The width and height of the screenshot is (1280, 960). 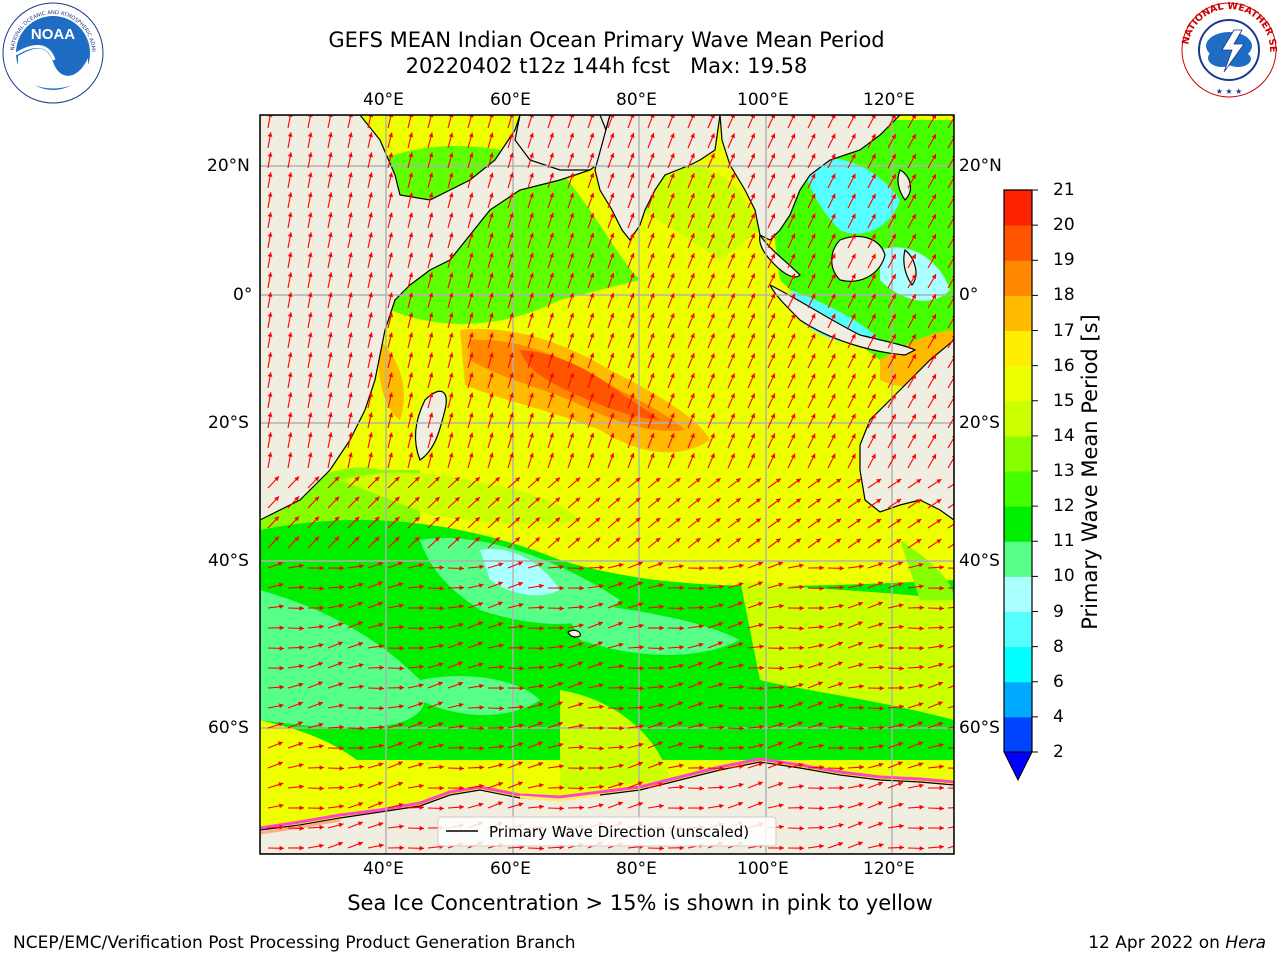 What do you see at coordinates (950, 182) in the screenshot?
I see `wave-arrow` at bounding box center [950, 182].